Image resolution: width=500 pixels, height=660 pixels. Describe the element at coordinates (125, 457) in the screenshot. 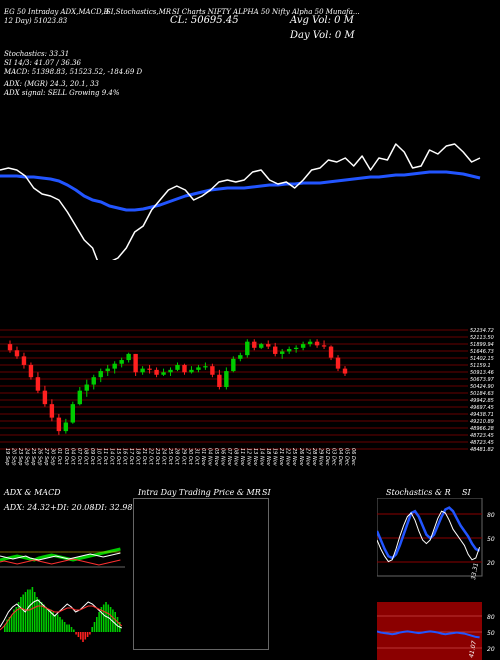

I see `date-tick-label: 16 Oct` at that location.